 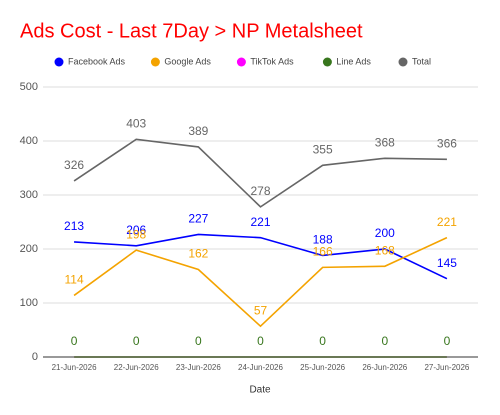 I want to click on x-tick-label: 26-Jun-2026, so click(x=384, y=367).